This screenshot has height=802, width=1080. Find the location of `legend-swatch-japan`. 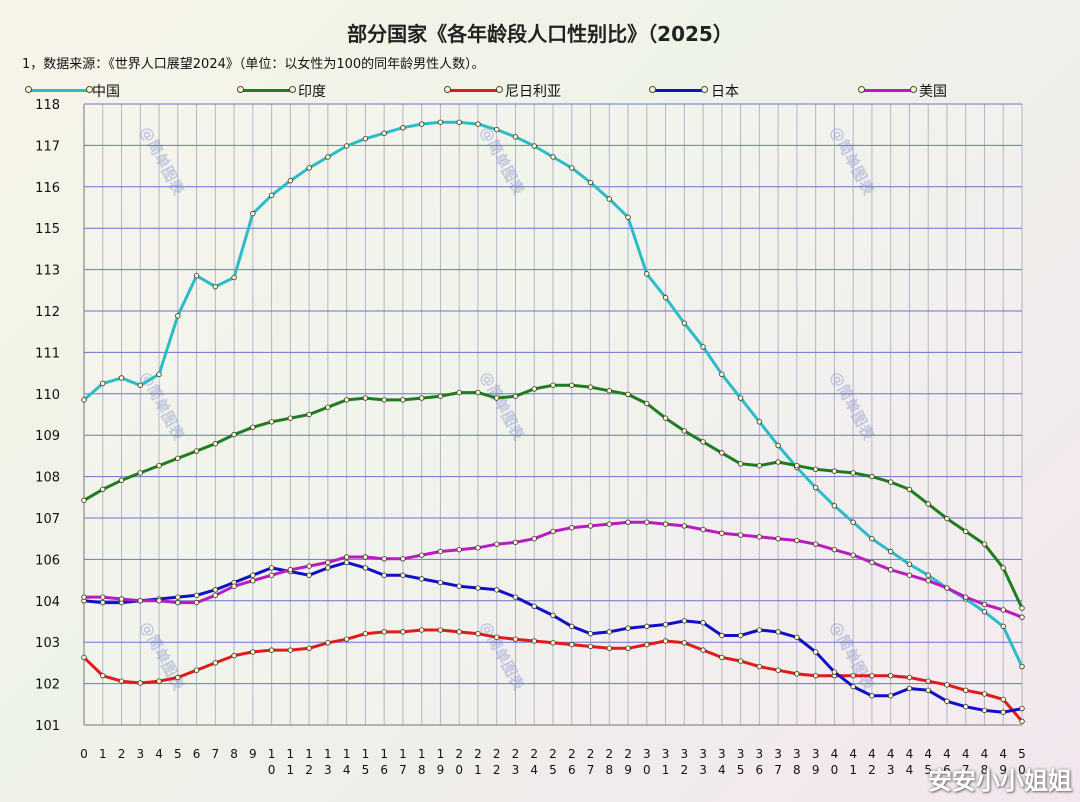

legend-swatch-japan is located at coordinates (678, 90).